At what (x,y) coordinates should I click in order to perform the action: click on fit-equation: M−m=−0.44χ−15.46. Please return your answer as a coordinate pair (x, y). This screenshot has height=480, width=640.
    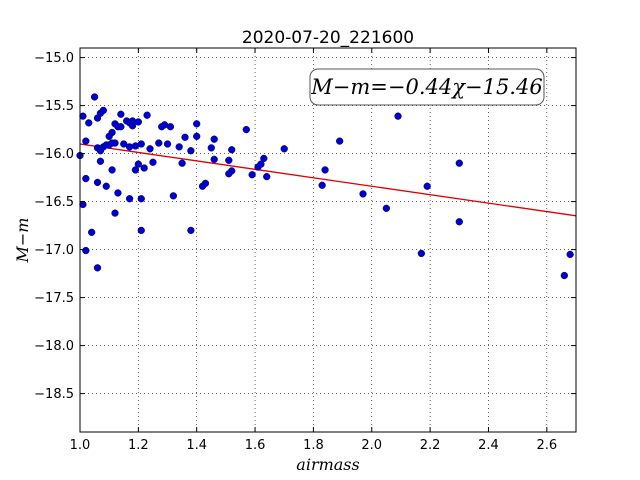
    Looking at the image, I should click on (426, 87).